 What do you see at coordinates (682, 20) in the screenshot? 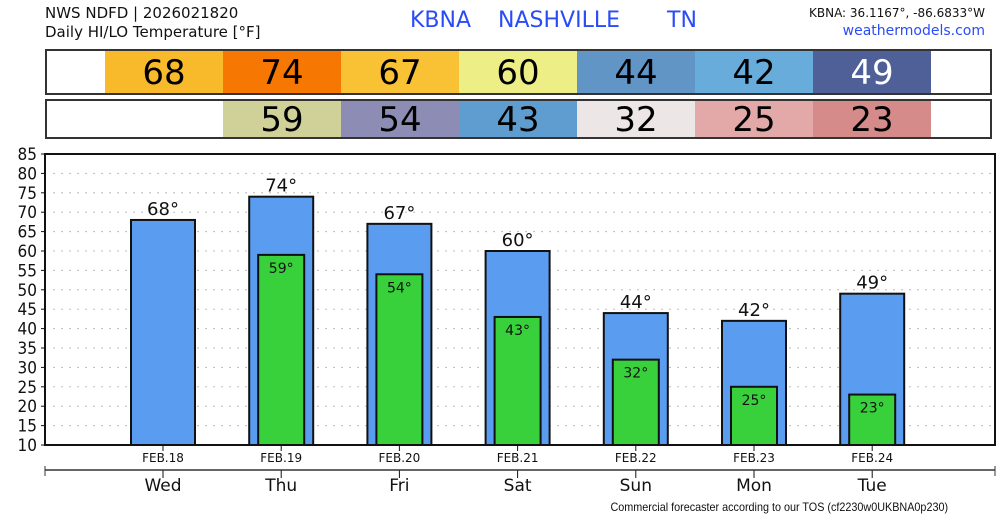
I see `station-state: TN` at bounding box center [682, 20].